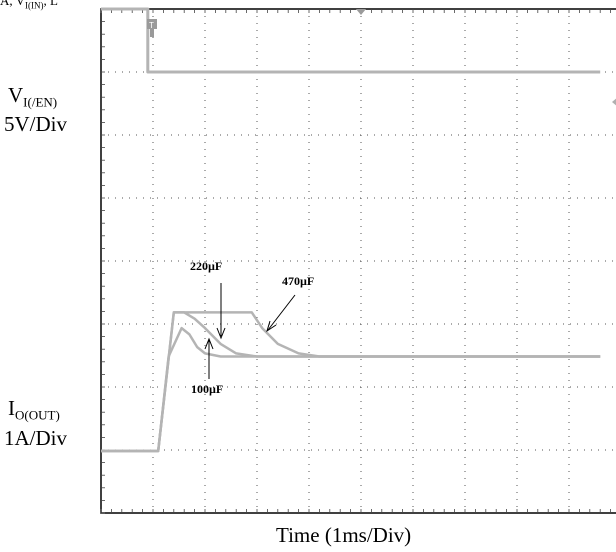 This screenshot has height=552, width=616. What do you see at coordinates (271, 326) in the screenshot?
I see `arrowhead-470uf` at bounding box center [271, 326].